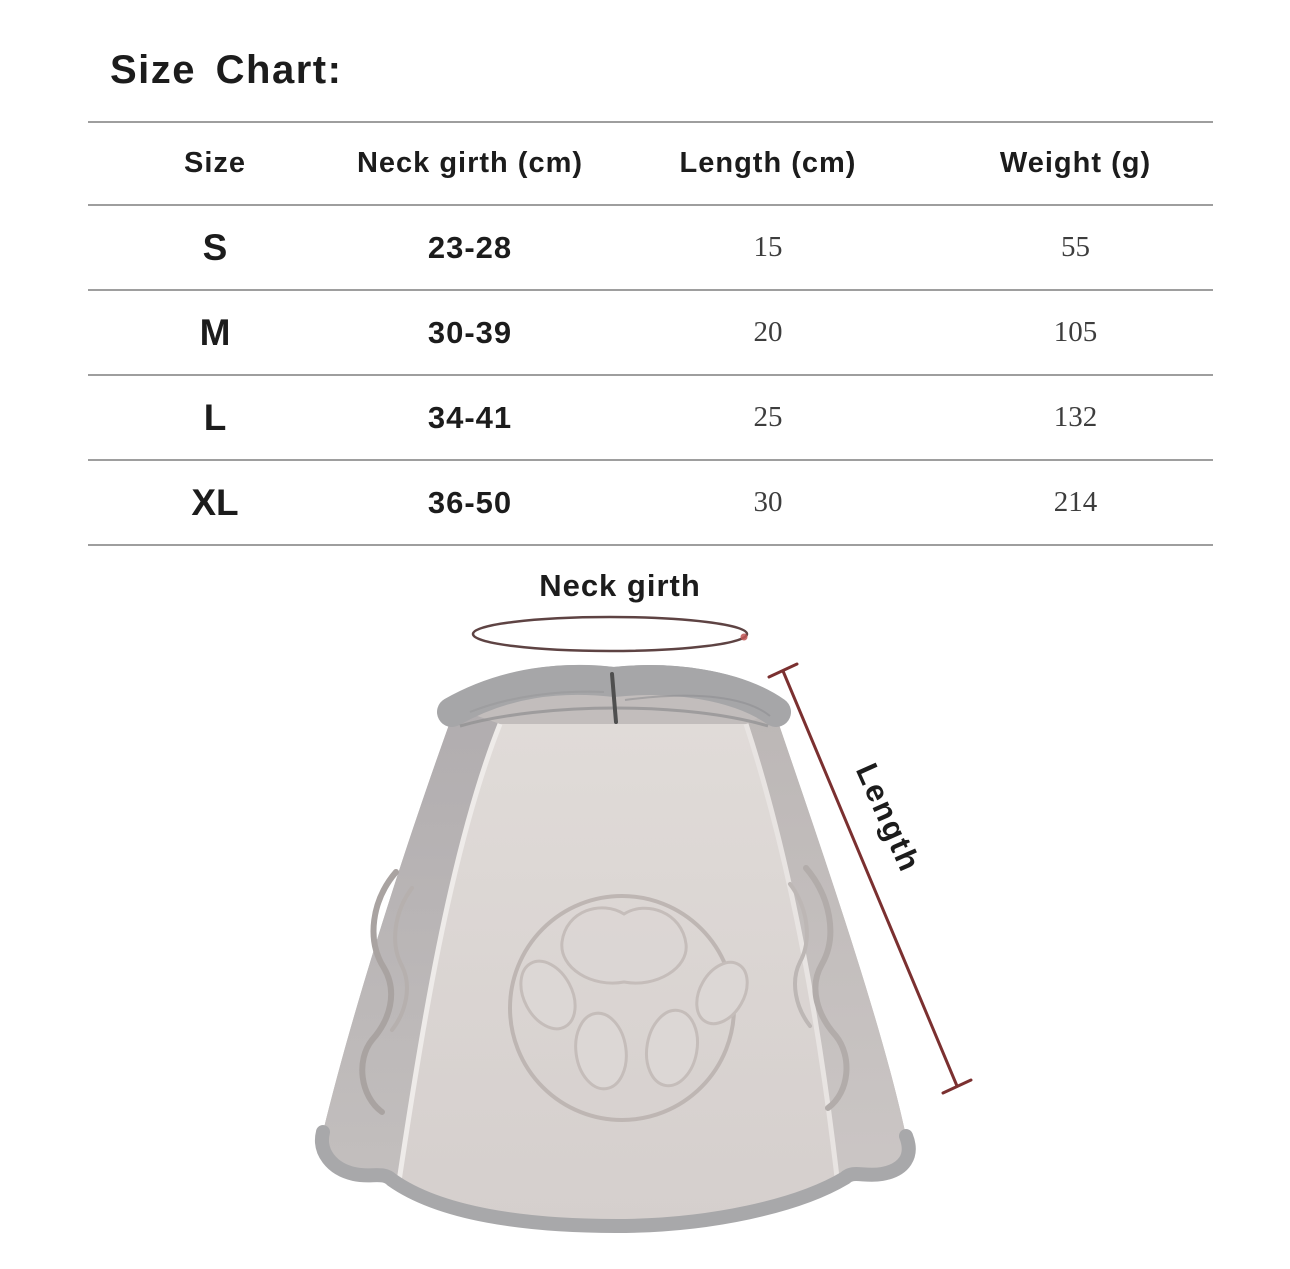 This screenshot has height=1269, width=1290. I want to click on table-row-xl: XL 36-50 30 214, so click(650, 503).